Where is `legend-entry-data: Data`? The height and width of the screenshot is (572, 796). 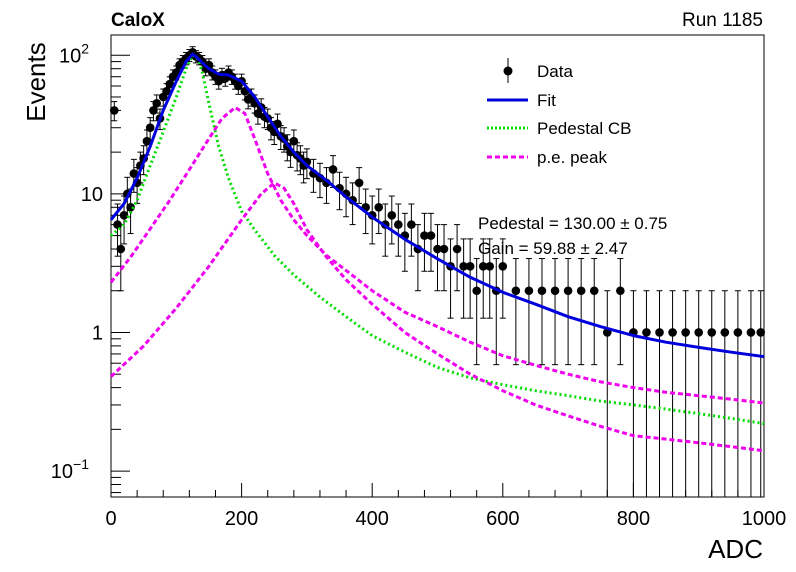 legend-entry-data: Data is located at coordinates (538, 70).